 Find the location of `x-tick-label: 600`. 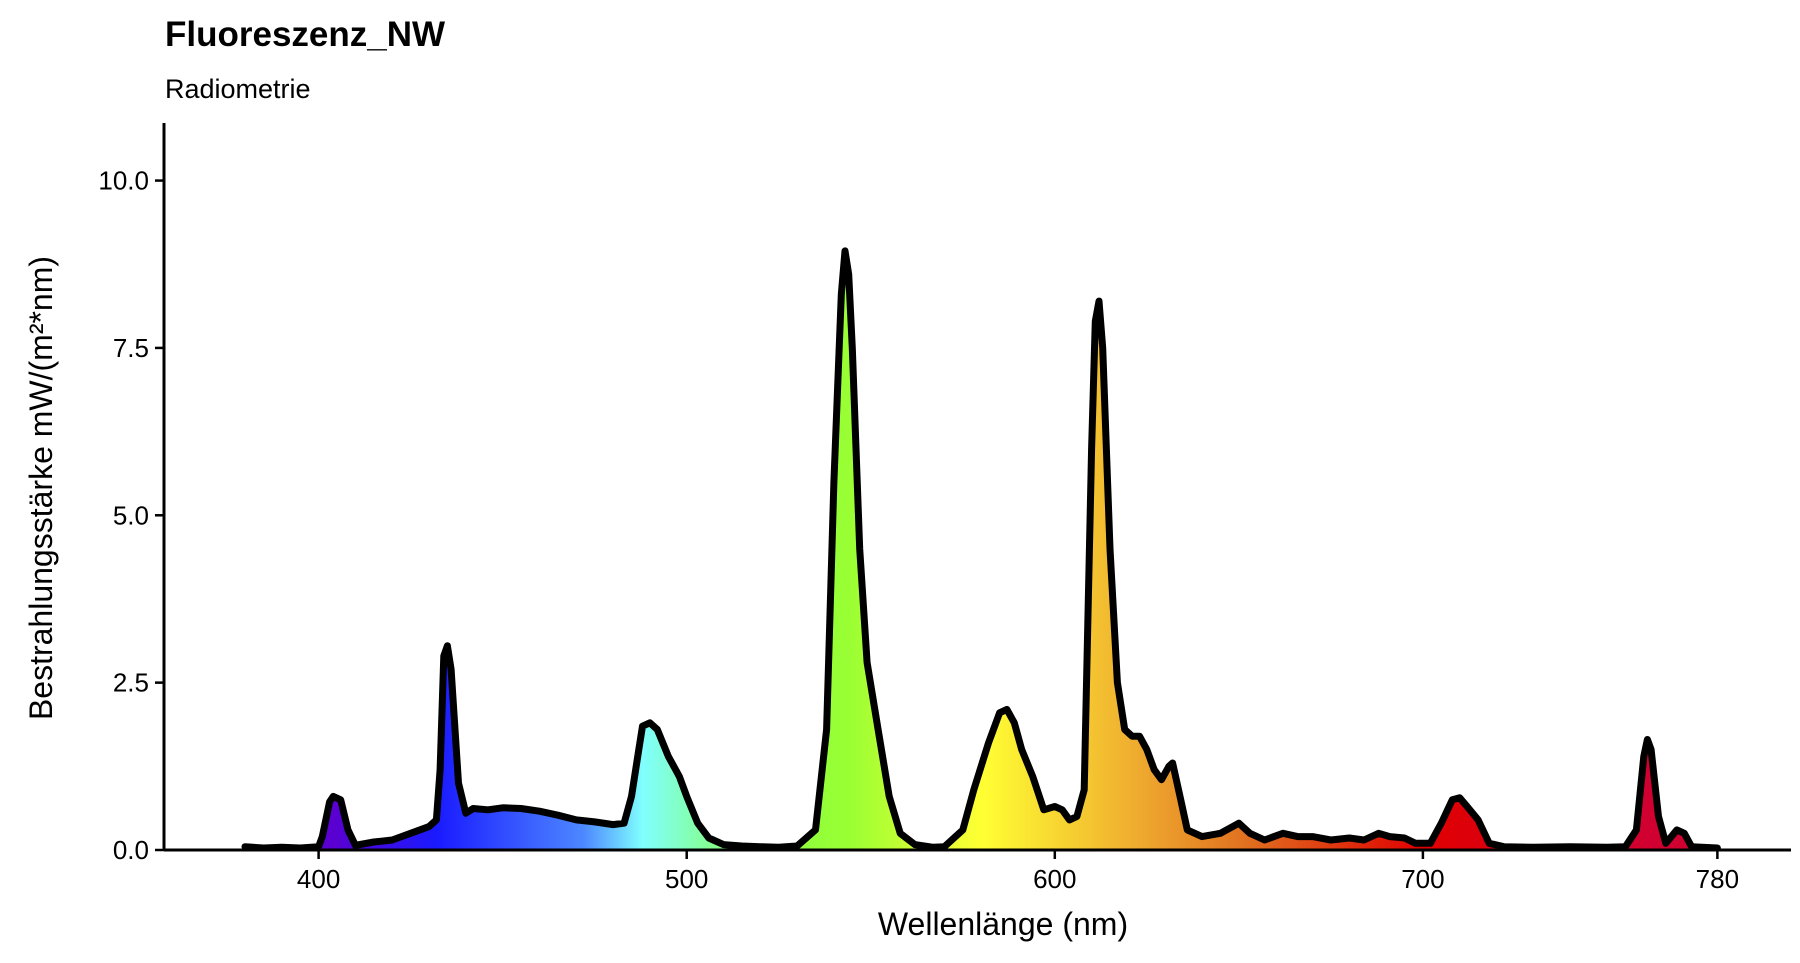

x-tick-label: 600 is located at coordinates (1054, 879).